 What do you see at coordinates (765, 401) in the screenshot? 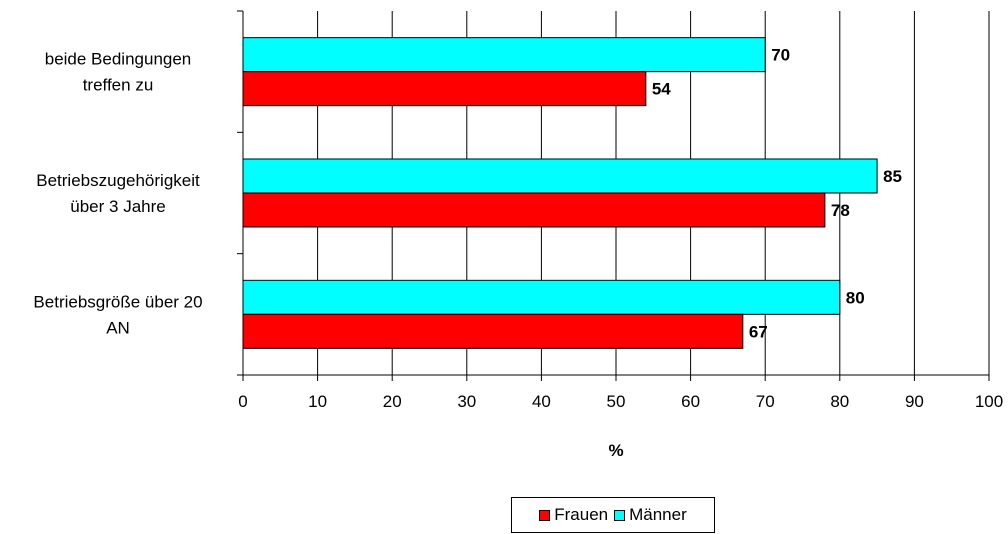
I see `x-tick-label: 70` at bounding box center [765, 401].